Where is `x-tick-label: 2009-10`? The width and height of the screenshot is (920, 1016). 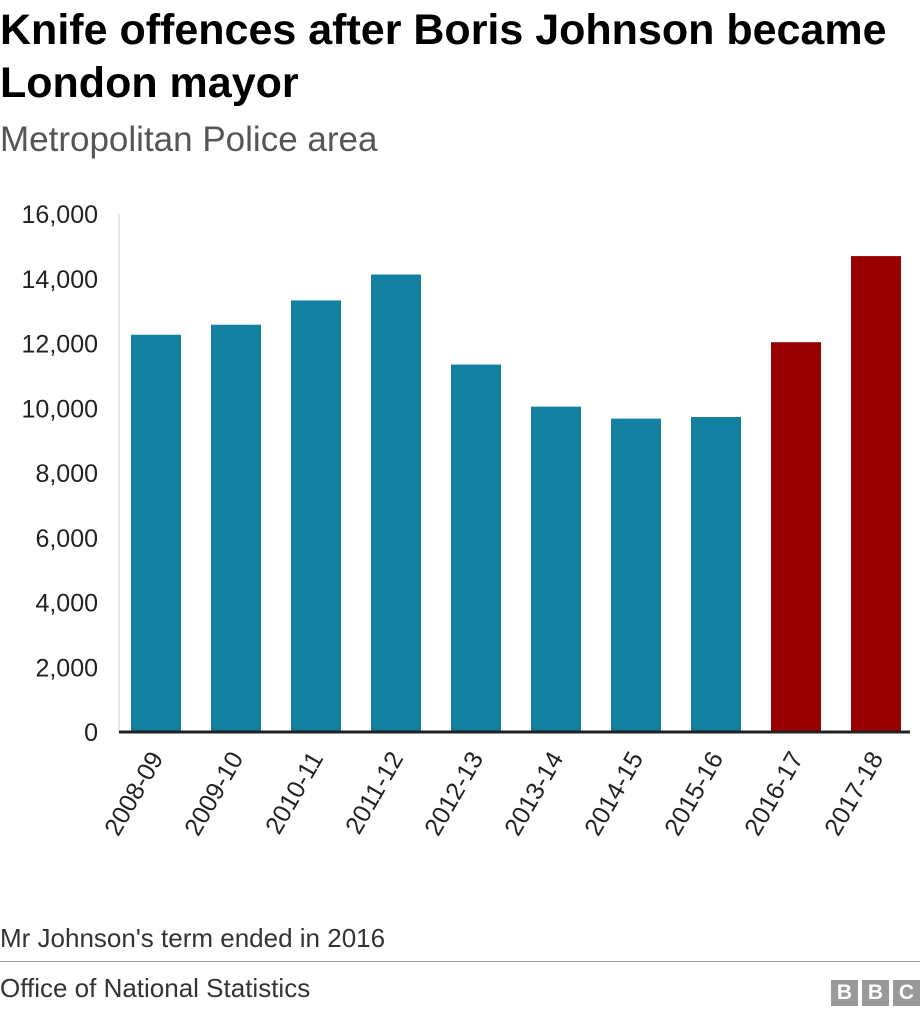
x-tick-label: 2009-10 is located at coordinates (214, 793).